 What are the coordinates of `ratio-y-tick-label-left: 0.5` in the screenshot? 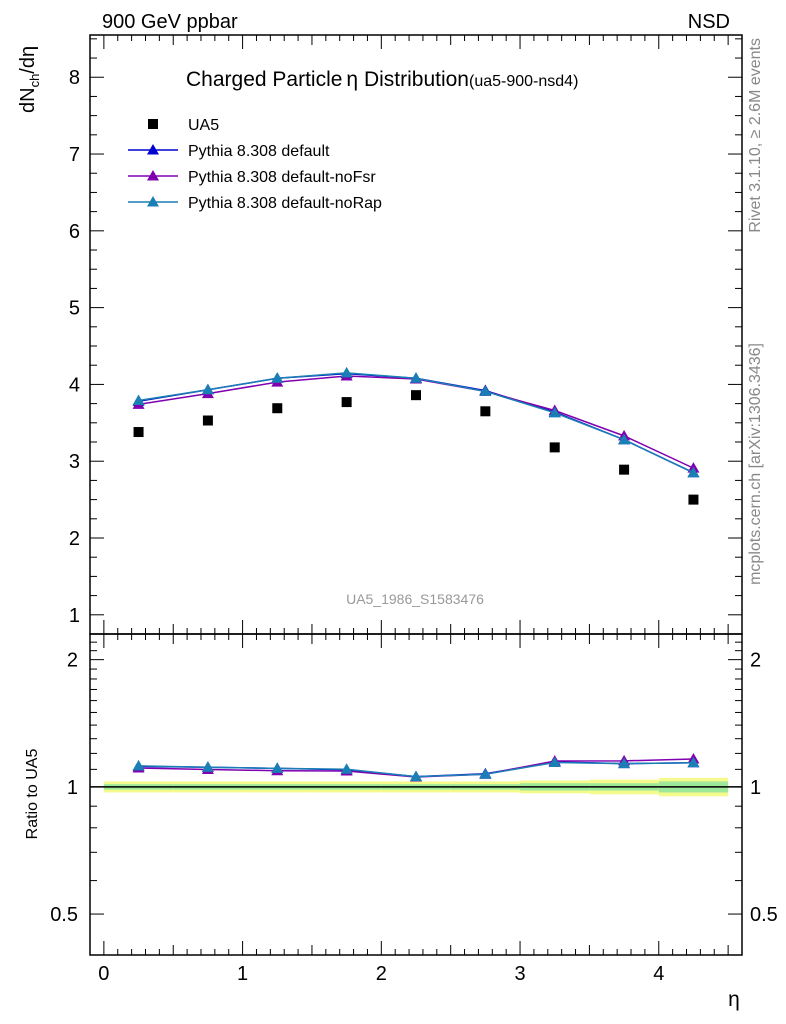 It's located at (64, 915).